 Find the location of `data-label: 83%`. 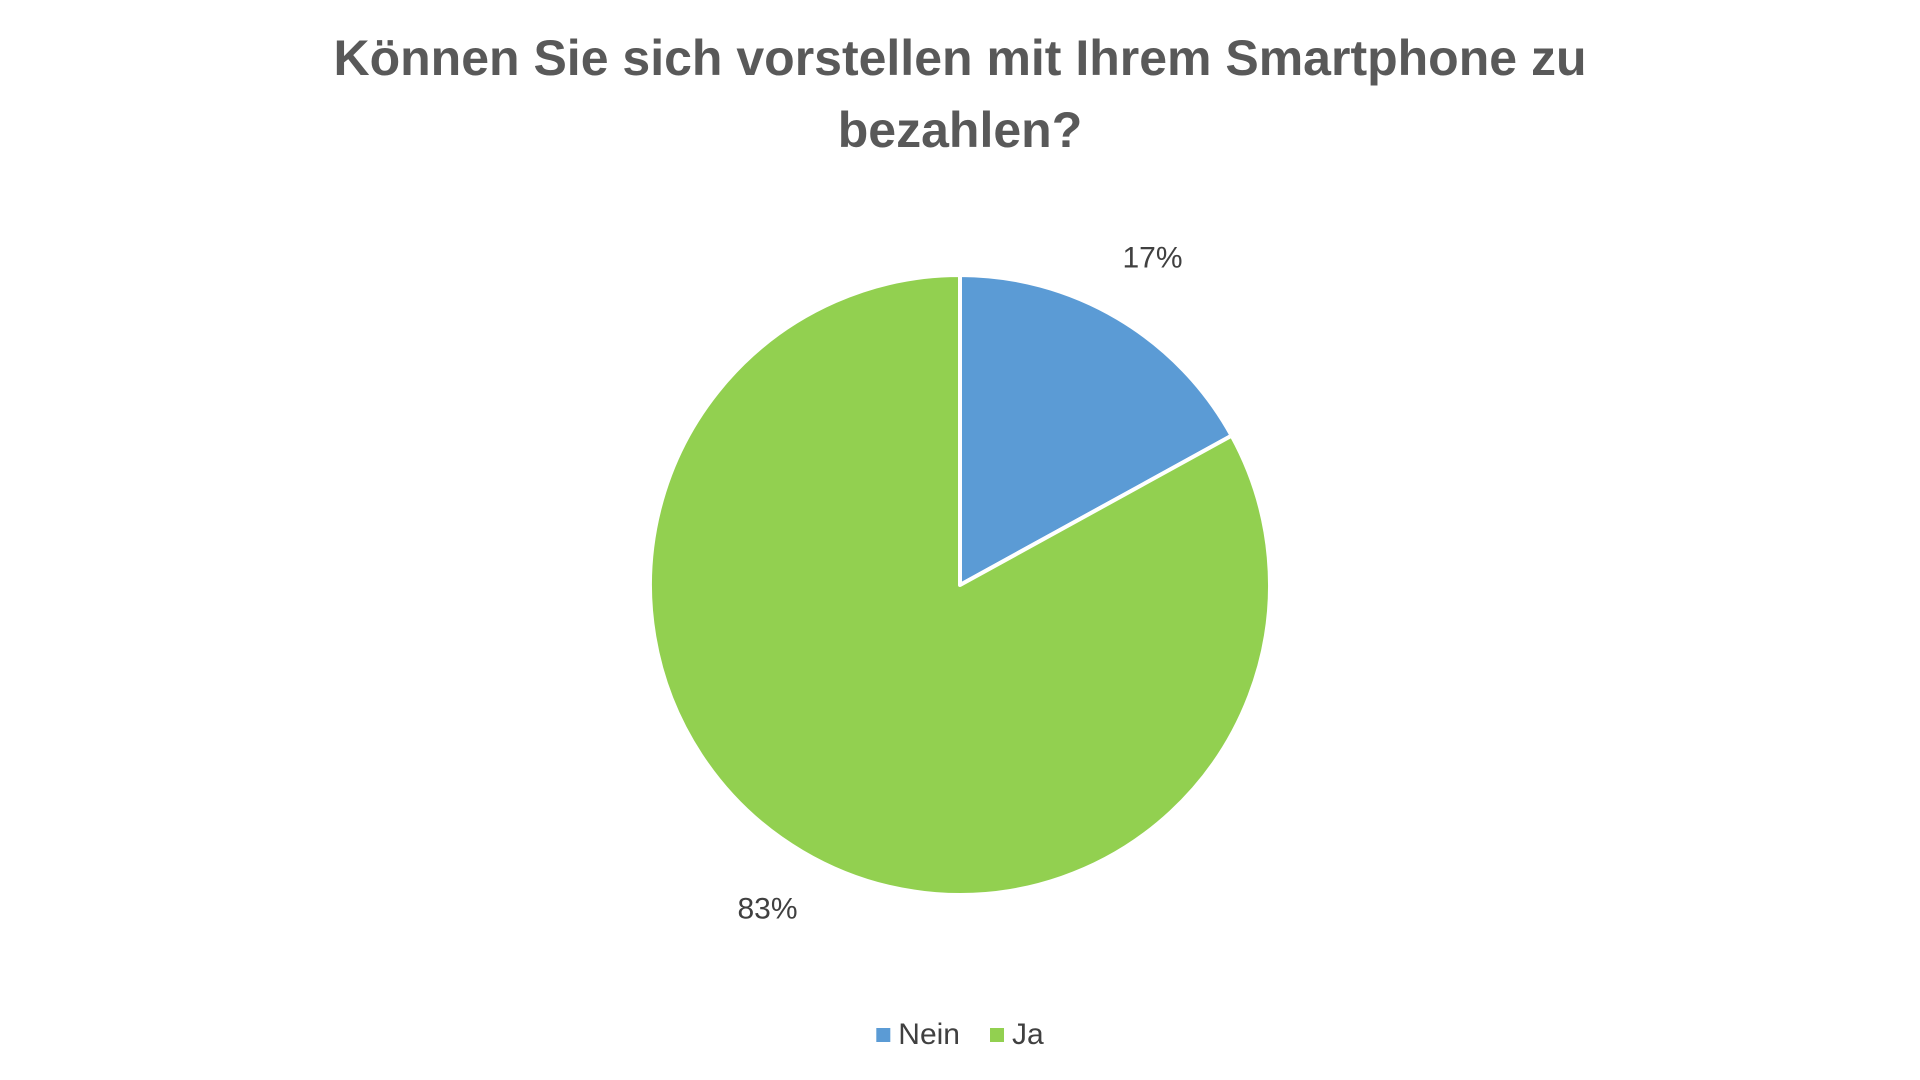

data-label: 83% is located at coordinates (767, 908).